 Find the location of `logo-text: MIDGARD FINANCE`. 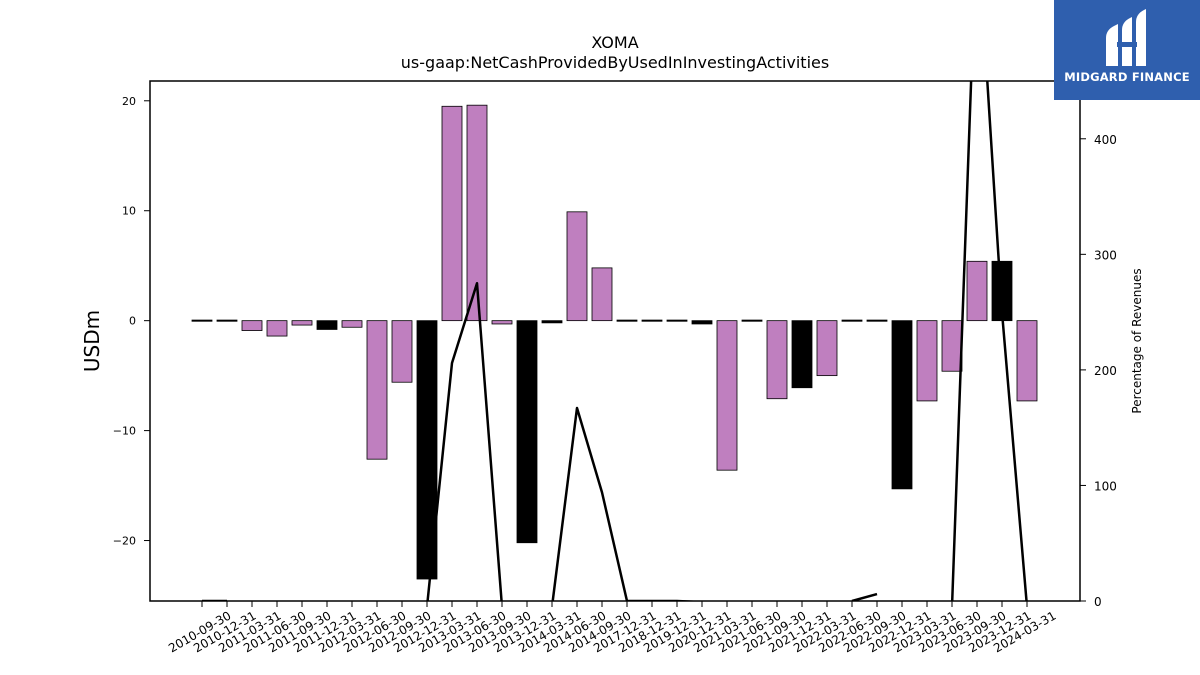

logo-text: MIDGARD FINANCE is located at coordinates (1127, 77).